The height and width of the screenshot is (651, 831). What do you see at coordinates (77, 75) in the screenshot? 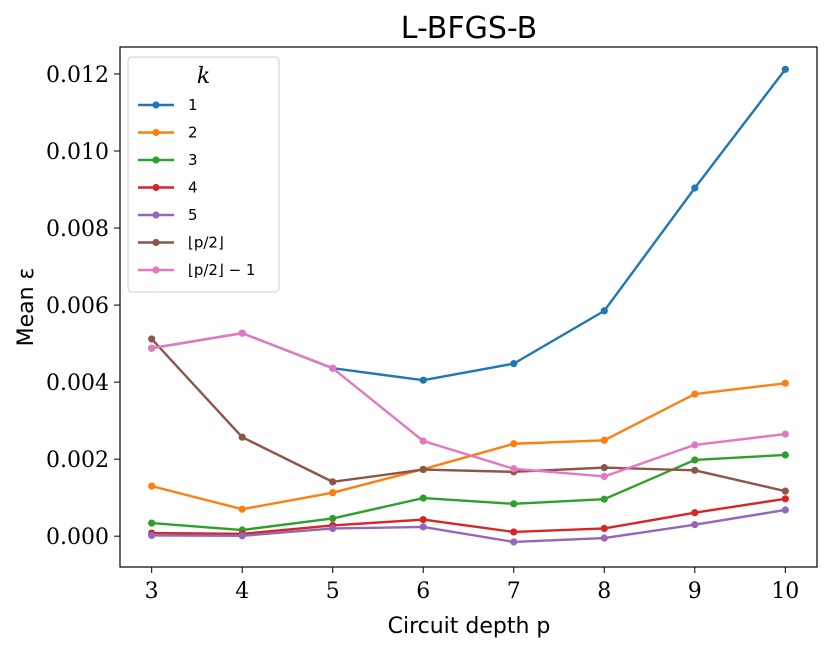
I see `y-tick-label: 0.012` at bounding box center [77, 75].